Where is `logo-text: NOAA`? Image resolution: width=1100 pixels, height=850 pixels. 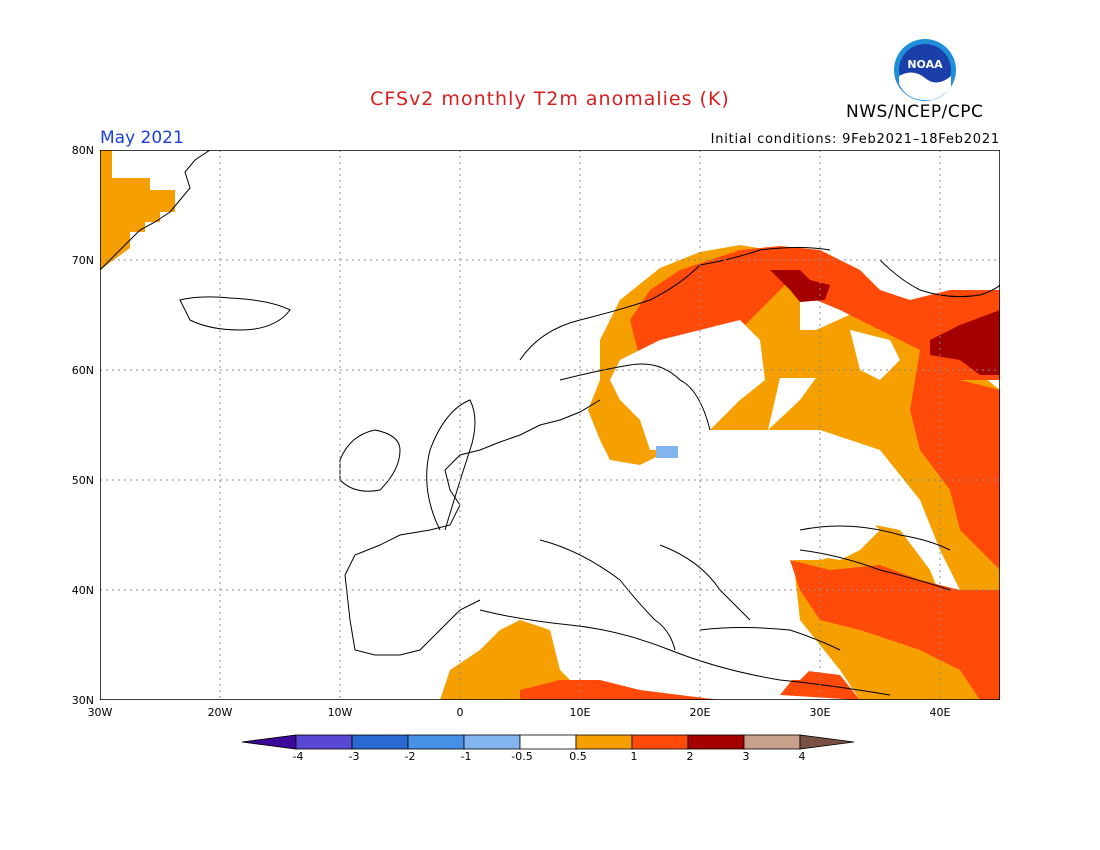
logo-text: NOAA is located at coordinates (925, 64).